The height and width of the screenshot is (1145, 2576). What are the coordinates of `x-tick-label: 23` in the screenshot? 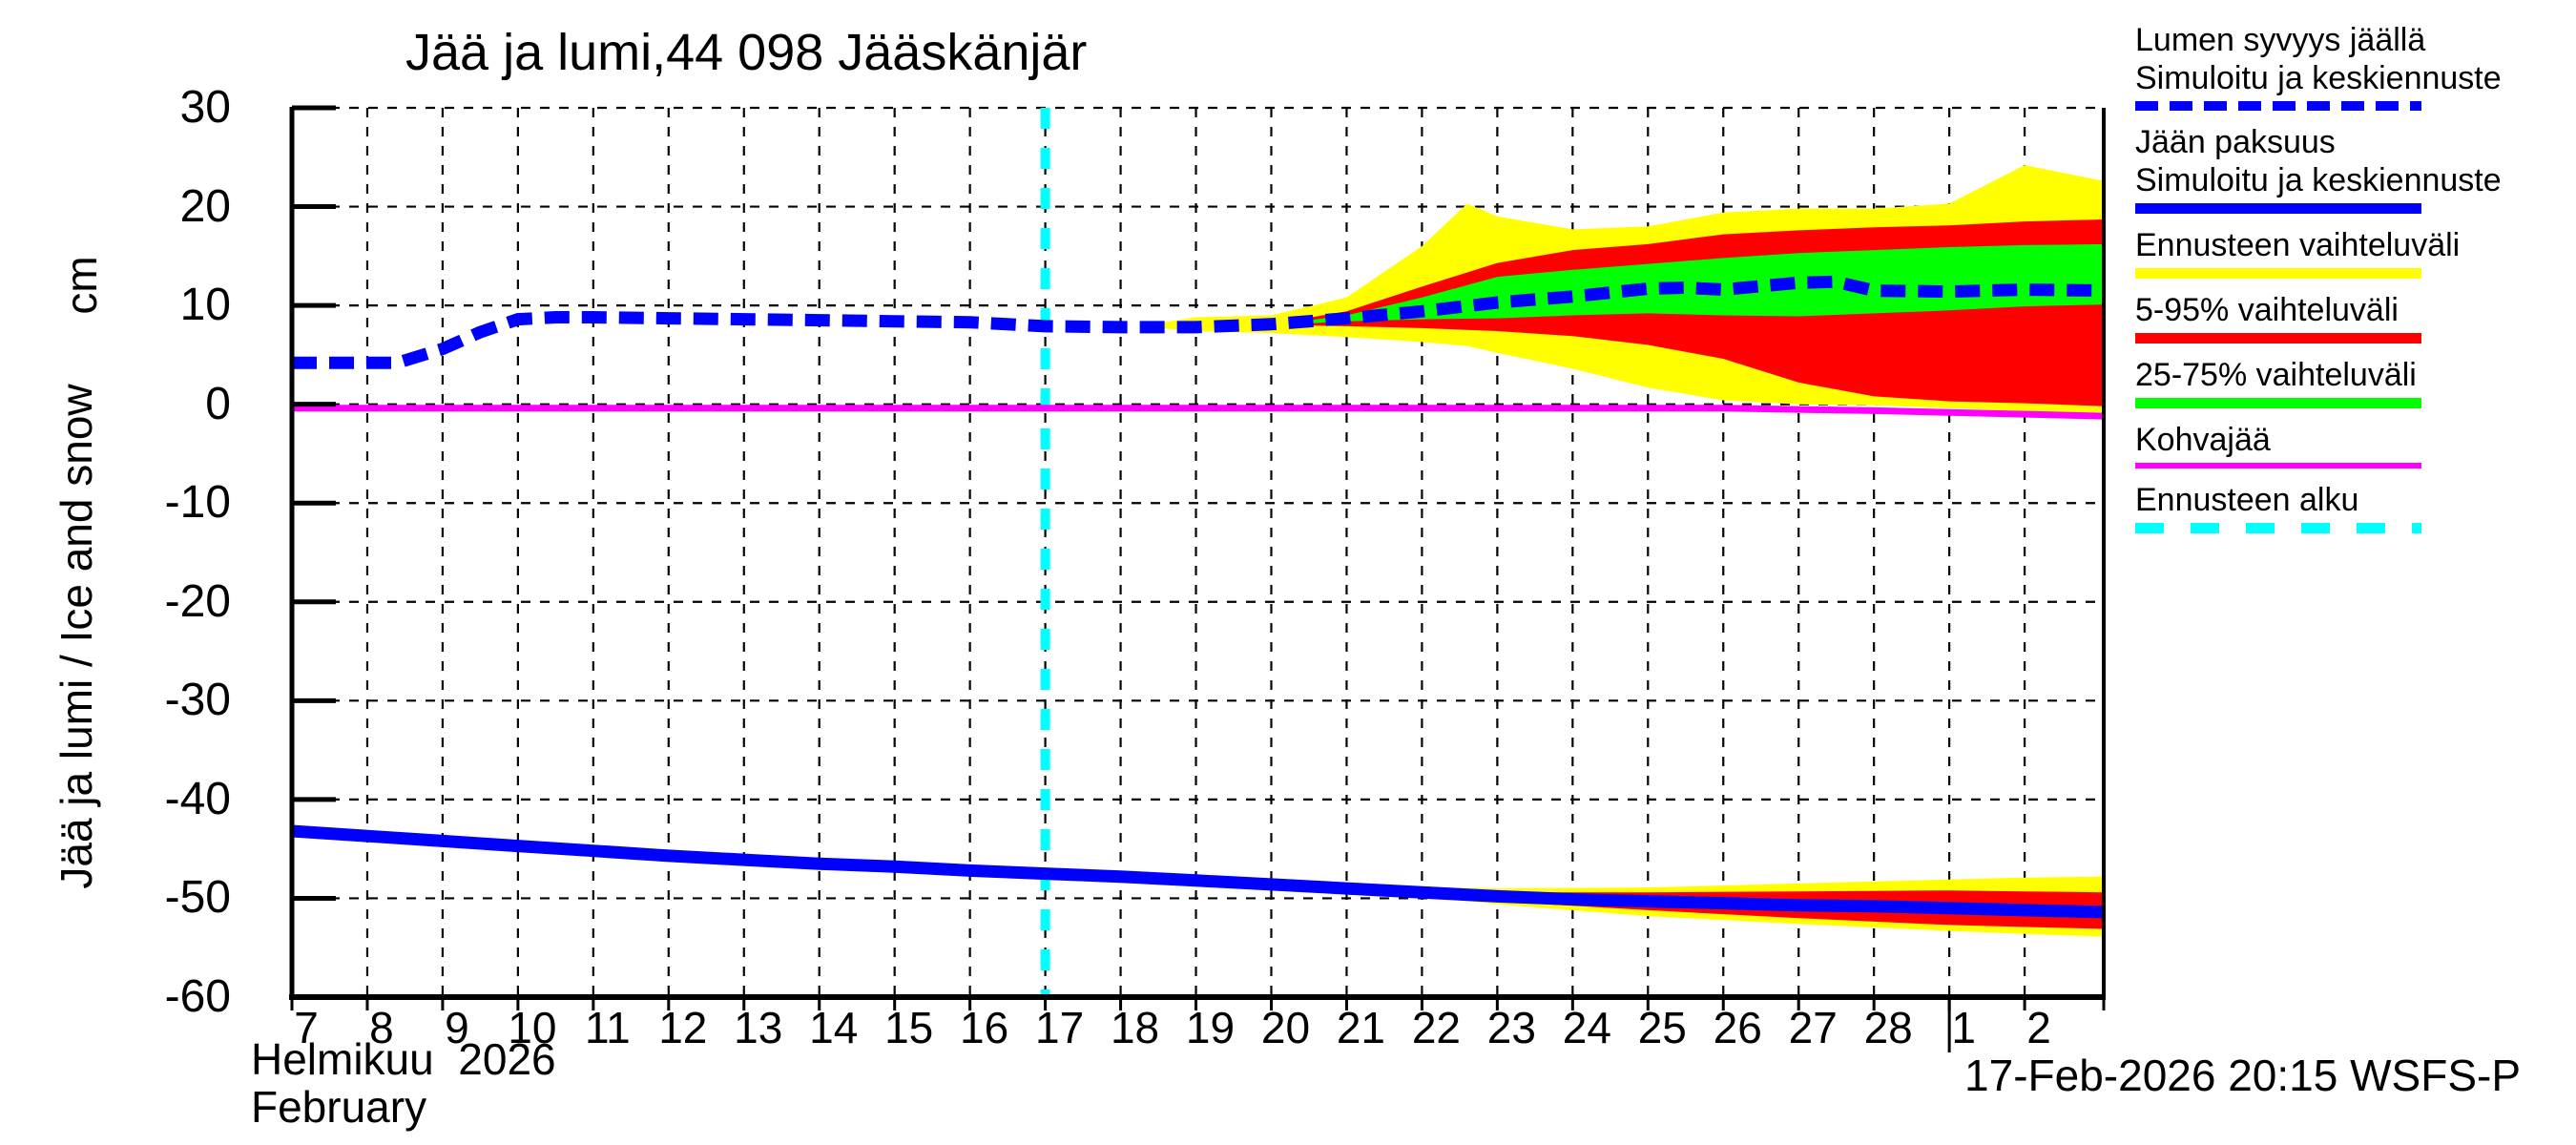 It's located at (1511, 1027).